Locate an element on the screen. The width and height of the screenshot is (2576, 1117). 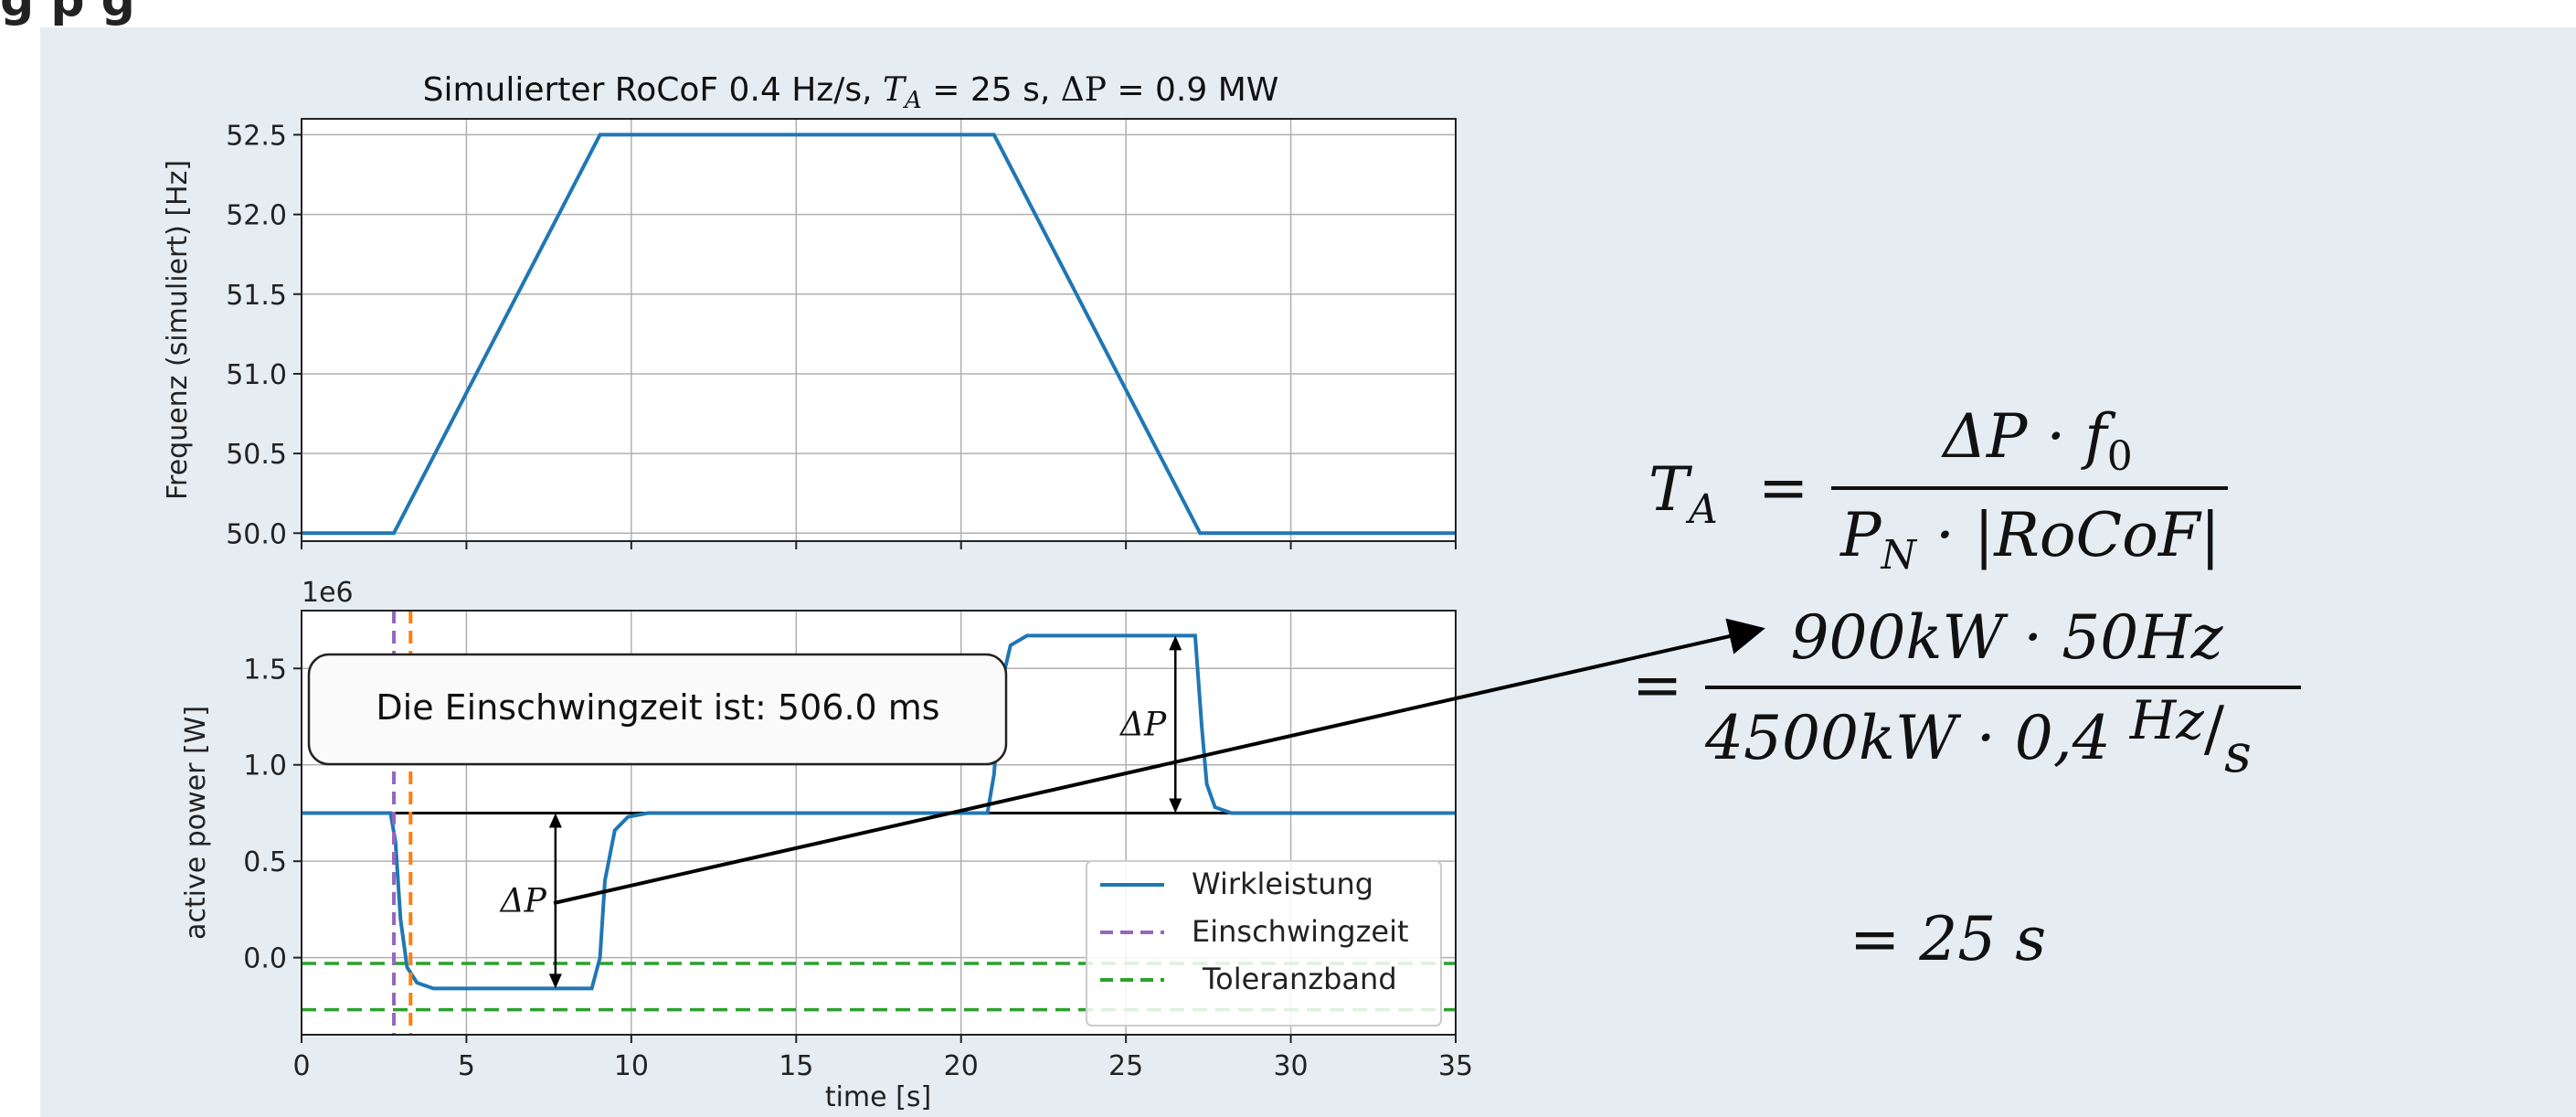
cropped-caption-strip: g p g is located at coordinates (1288, 13).